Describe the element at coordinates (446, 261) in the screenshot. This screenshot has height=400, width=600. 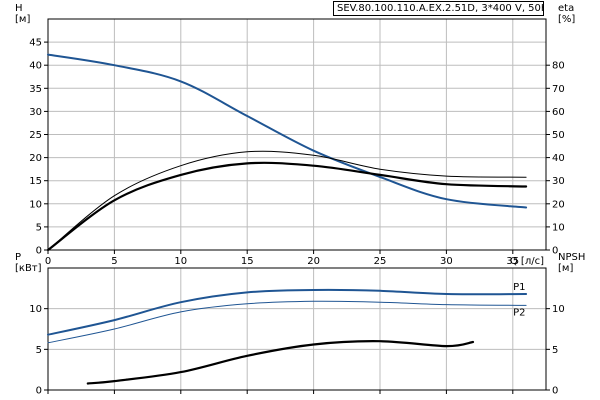
I see `x-tick-label: 30` at that location.